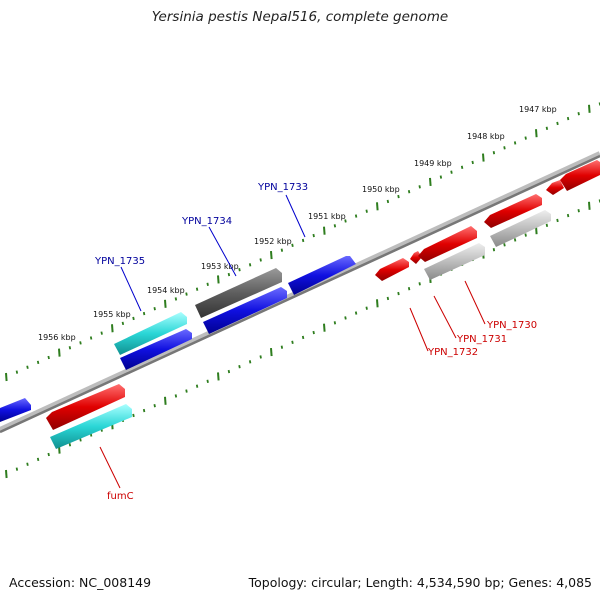 This screenshot has height=600, width=600. Describe the element at coordinates (381, 189) in the screenshot. I see `scale-label: 1950 kbp` at that location.